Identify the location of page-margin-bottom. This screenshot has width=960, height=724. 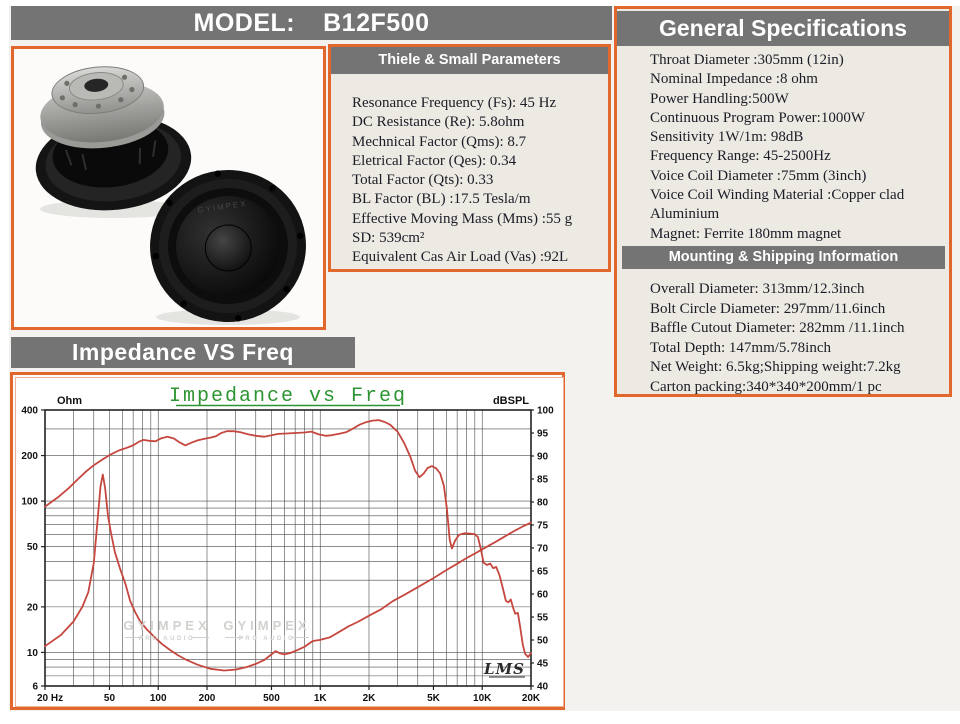
(480, 717).